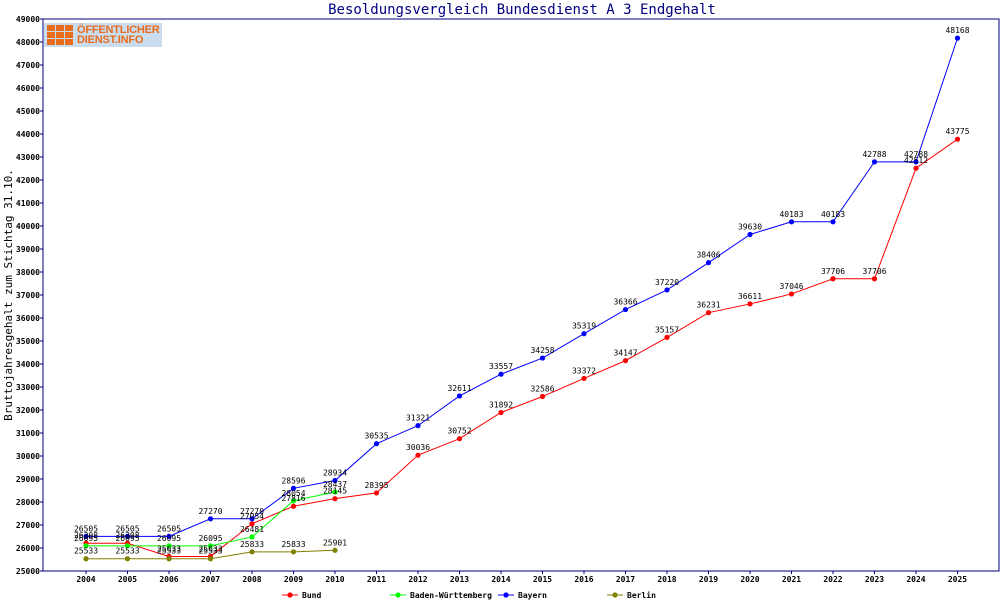  Describe the element at coordinates (28, 433) in the screenshot. I see `y-tick-label: 31000` at that location.